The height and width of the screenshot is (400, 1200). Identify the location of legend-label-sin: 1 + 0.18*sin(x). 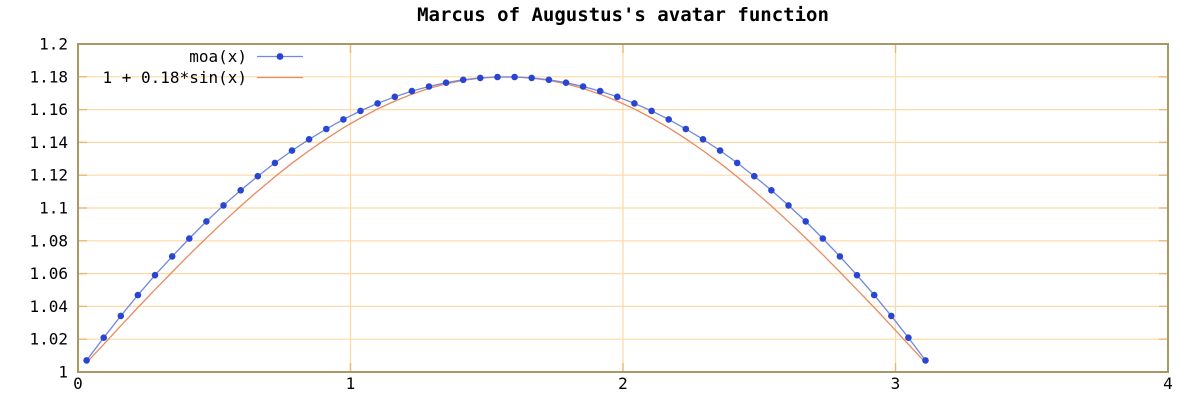
(175, 77).